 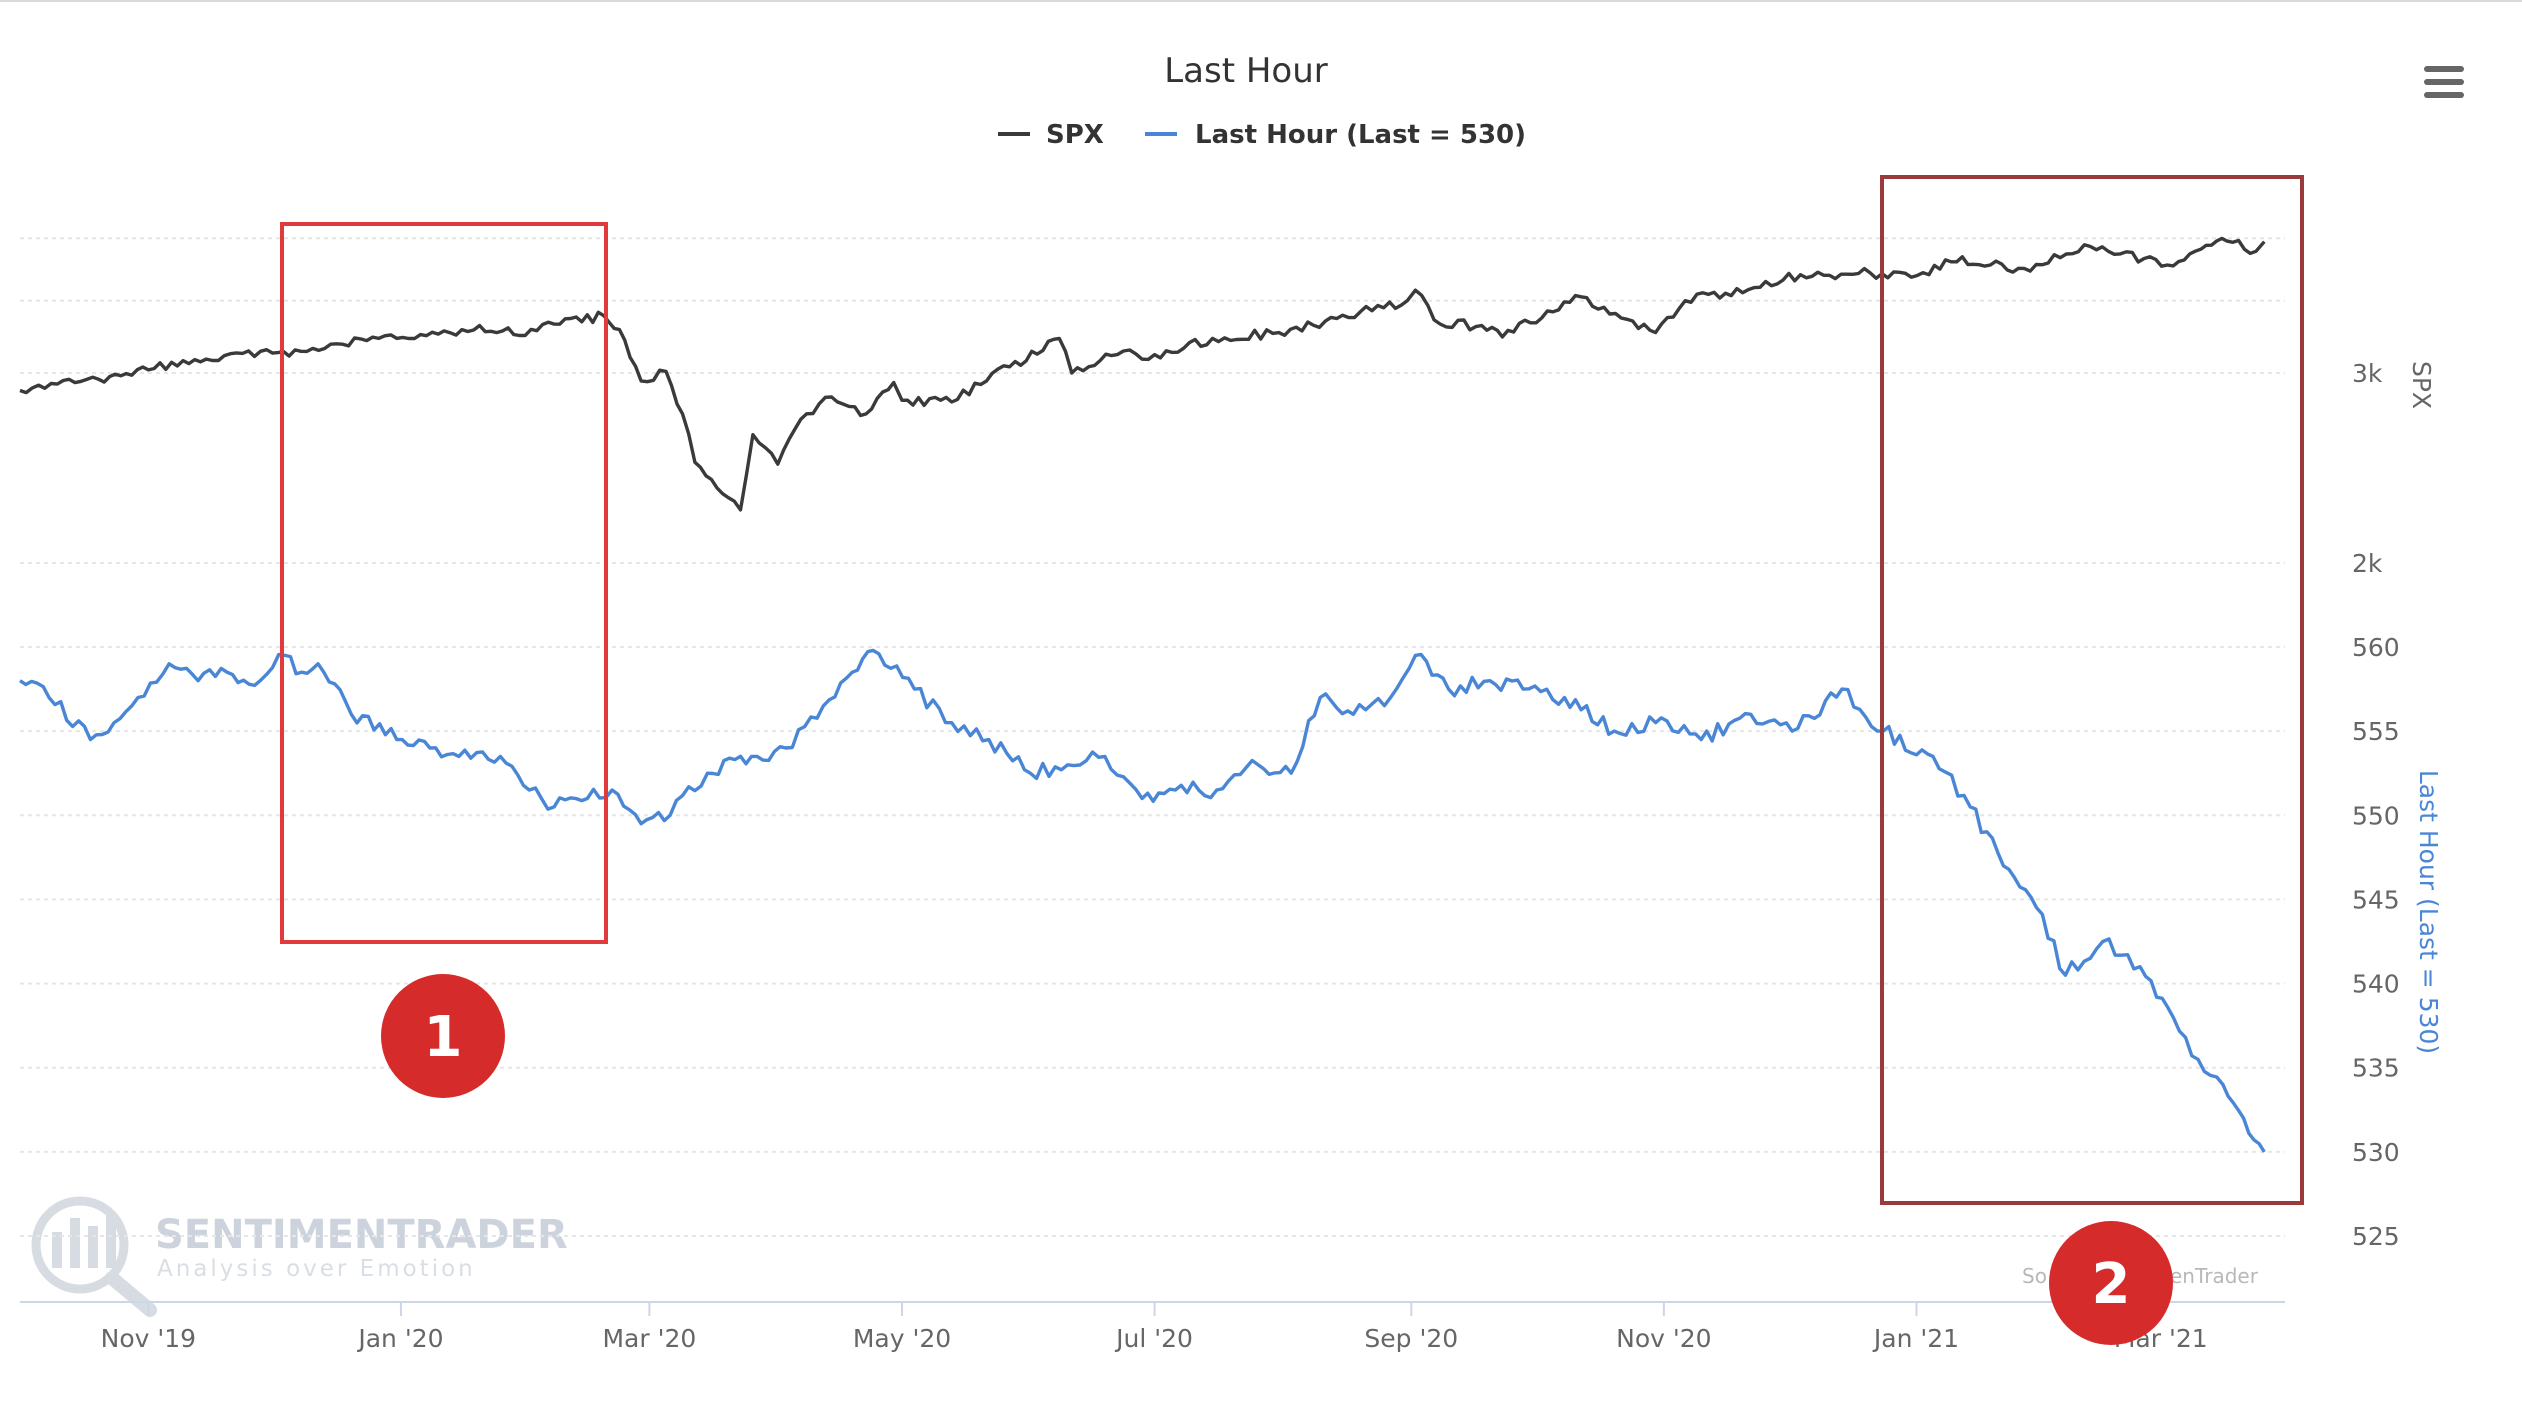 What do you see at coordinates (649, 1338) in the screenshot?
I see `x-tick-label: Mar '20` at bounding box center [649, 1338].